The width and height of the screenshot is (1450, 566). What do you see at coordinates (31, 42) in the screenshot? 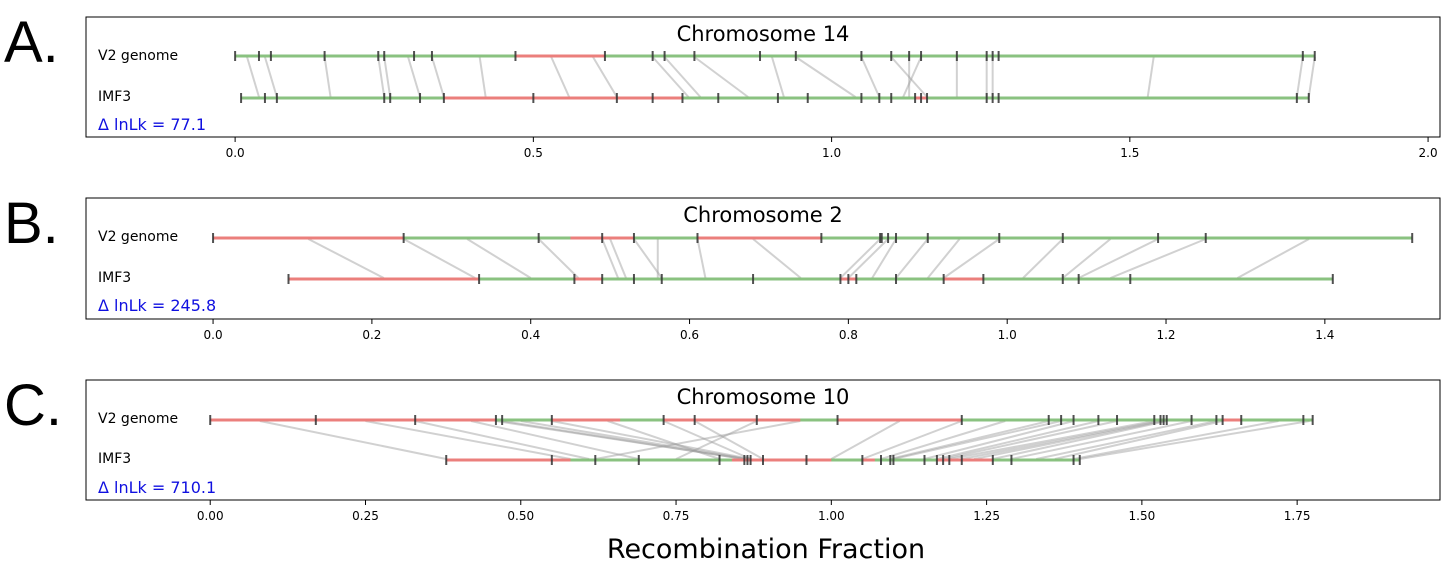
I see `panel-label: A.` at bounding box center [31, 42].